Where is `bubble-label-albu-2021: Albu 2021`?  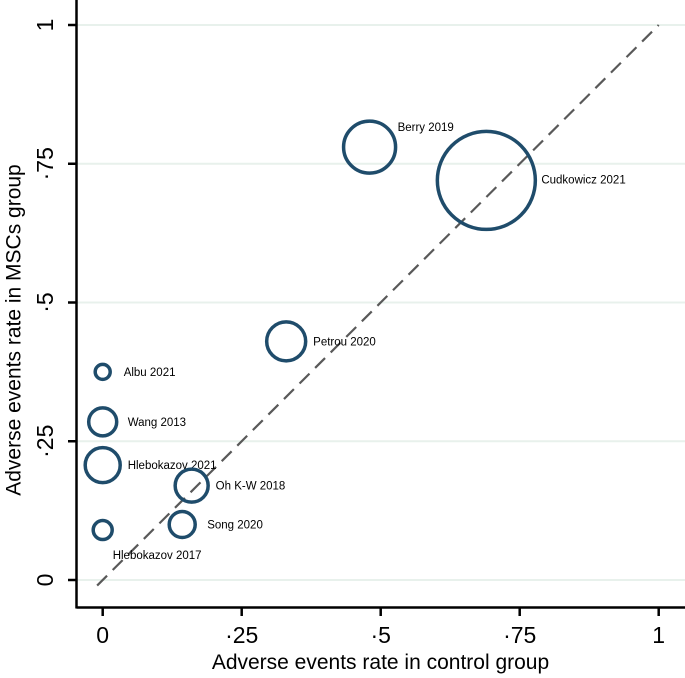
bubble-label-albu-2021: Albu 2021 is located at coordinates (150, 373).